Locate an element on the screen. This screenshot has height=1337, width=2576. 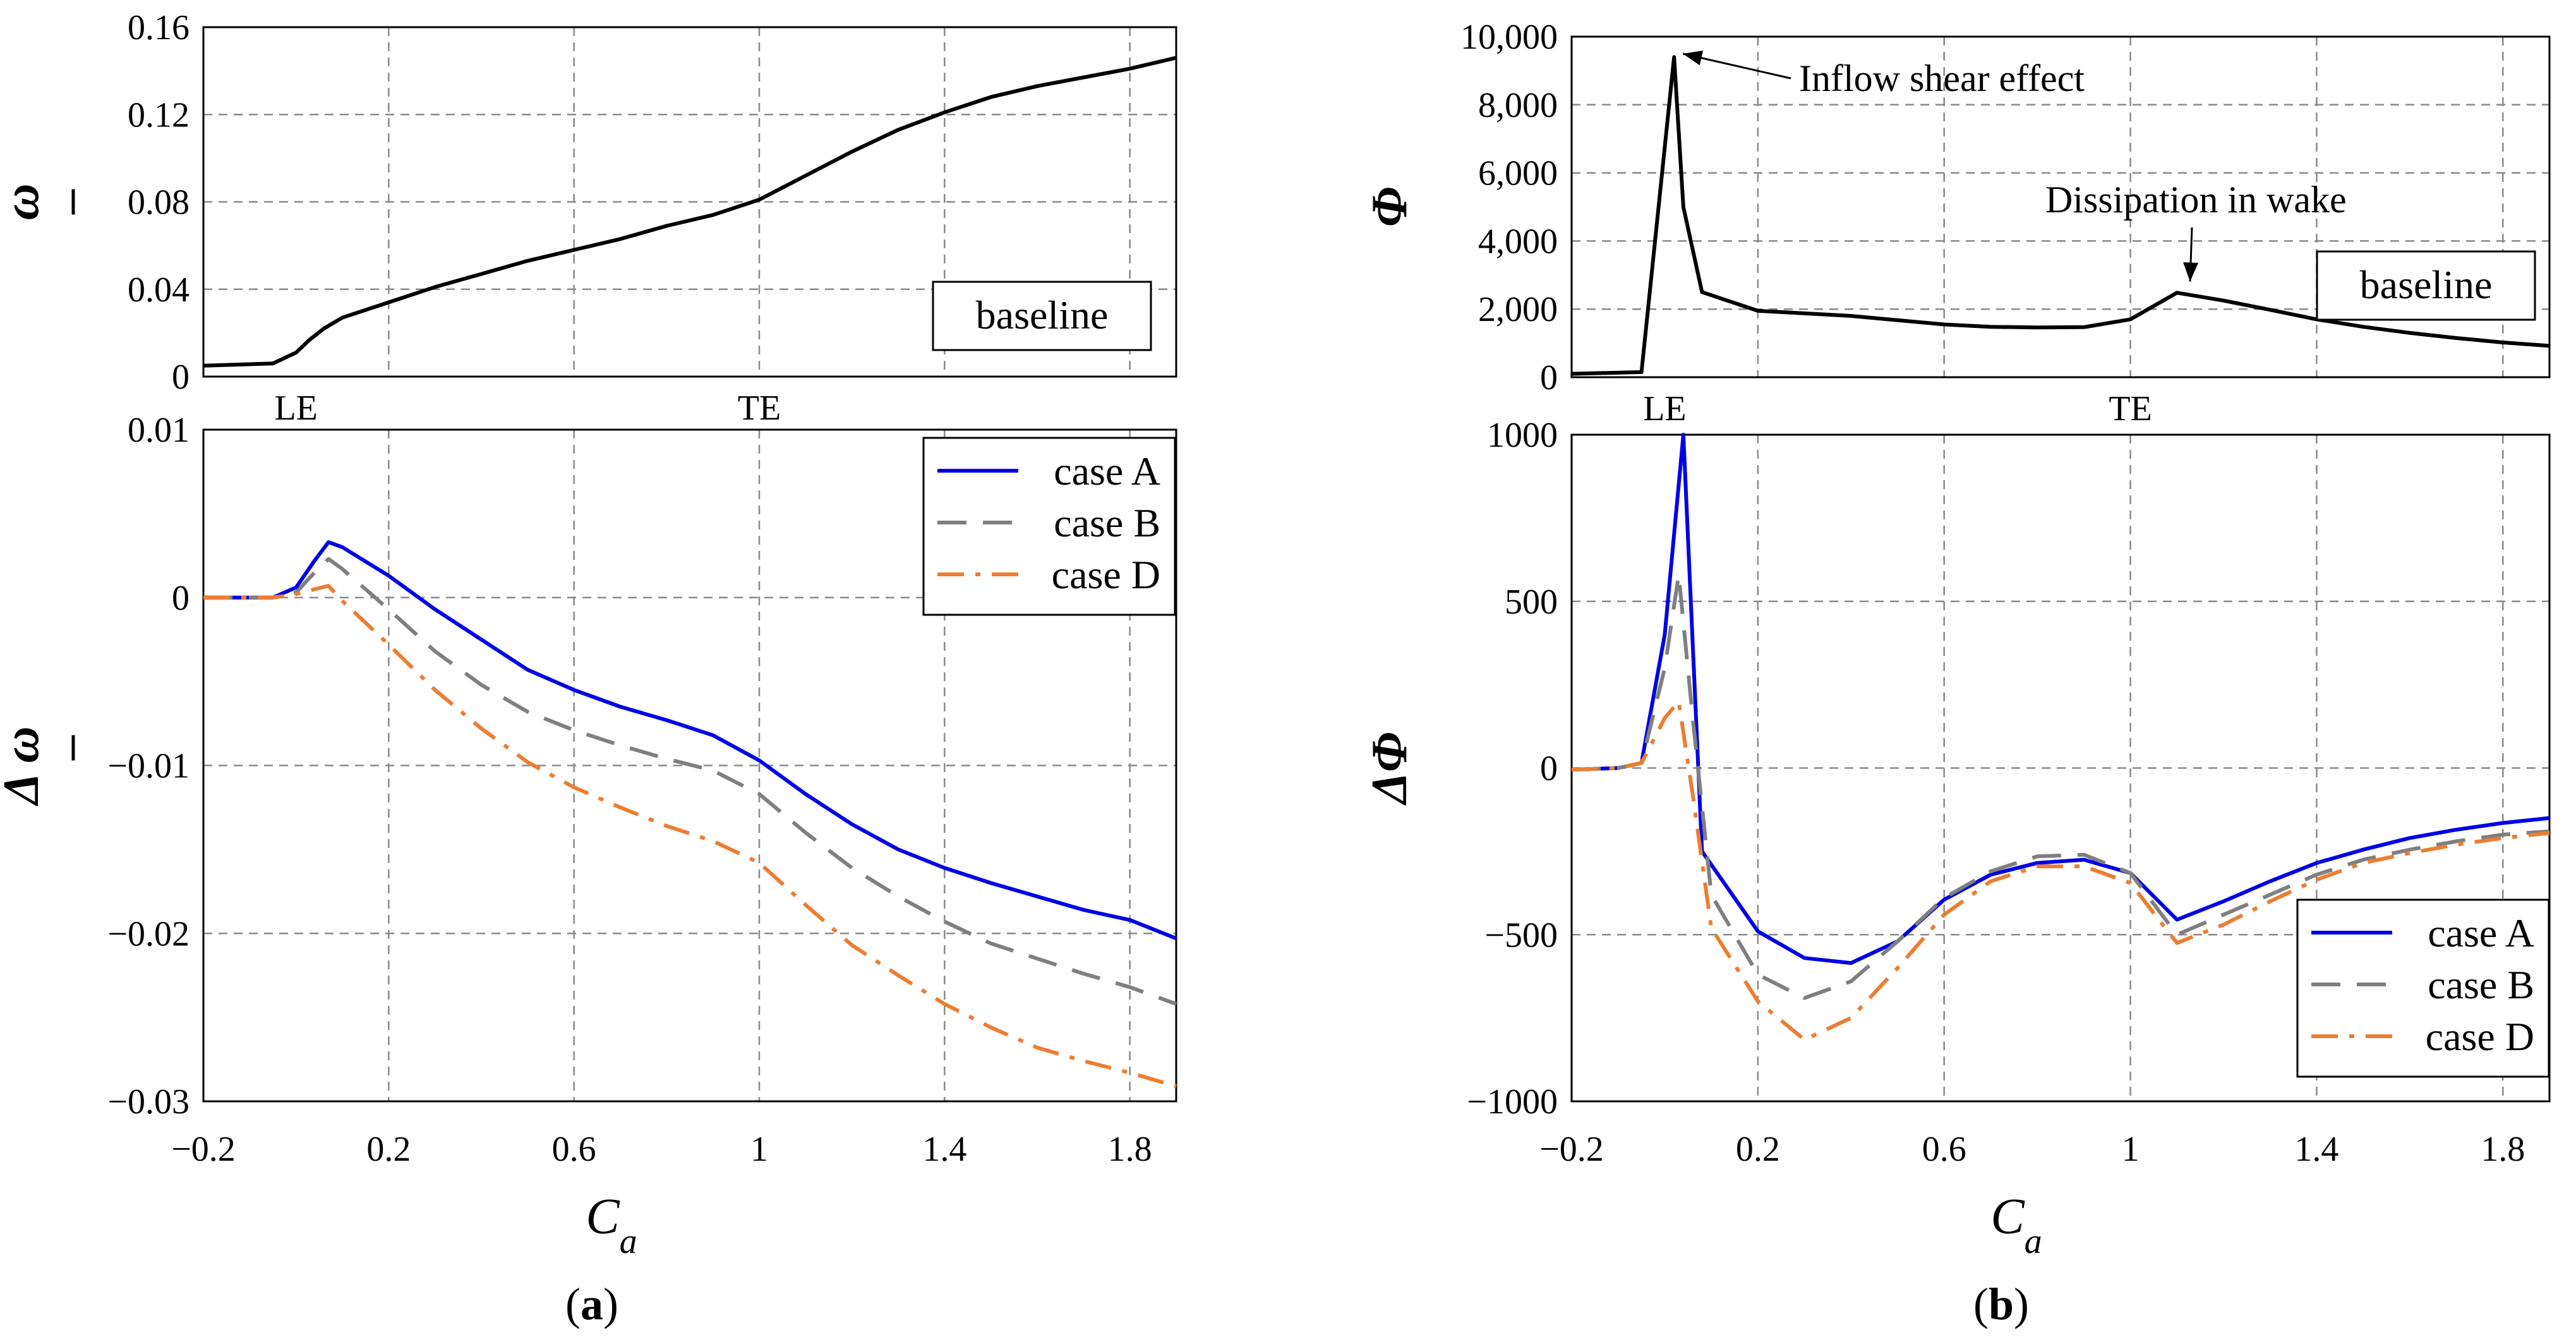
annotation-label: Inflow shear effect is located at coordinates (1942, 78).